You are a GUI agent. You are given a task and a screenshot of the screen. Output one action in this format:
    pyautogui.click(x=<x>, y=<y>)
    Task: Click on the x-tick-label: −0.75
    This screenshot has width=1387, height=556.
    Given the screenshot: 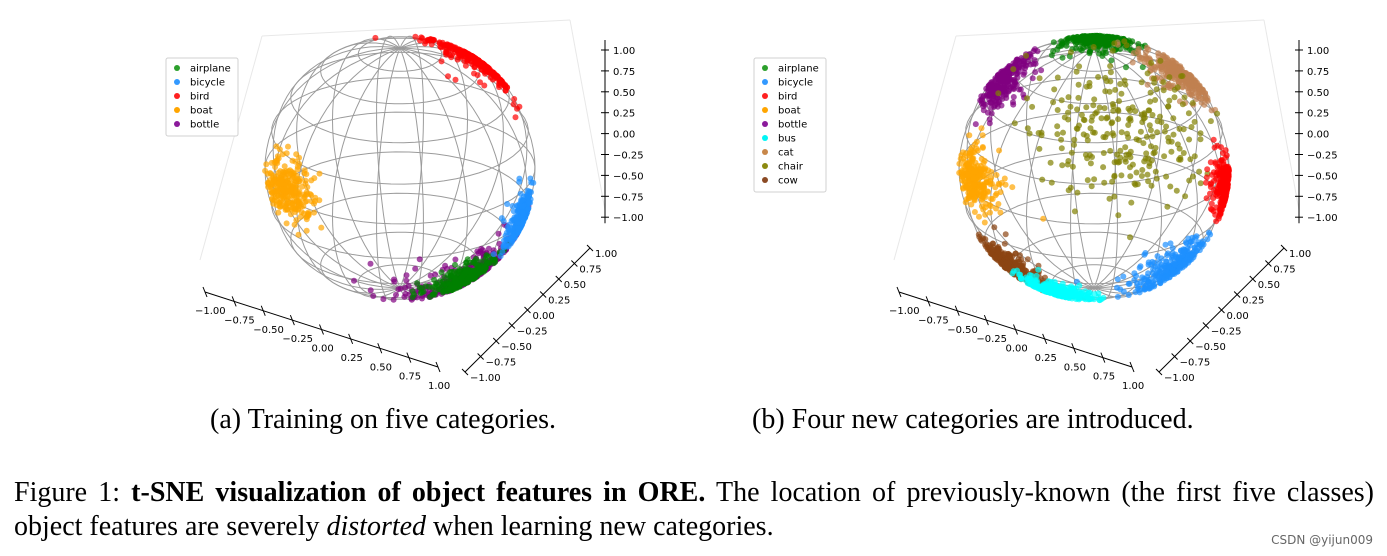 What is the action you would take?
    pyautogui.click(x=239, y=320)
    